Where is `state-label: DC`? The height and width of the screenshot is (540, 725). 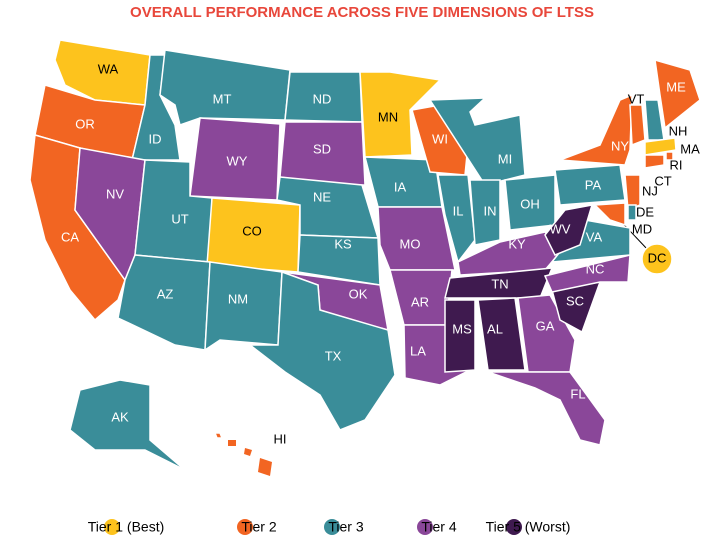
state-label: DC is located at coordinates (657, 257).